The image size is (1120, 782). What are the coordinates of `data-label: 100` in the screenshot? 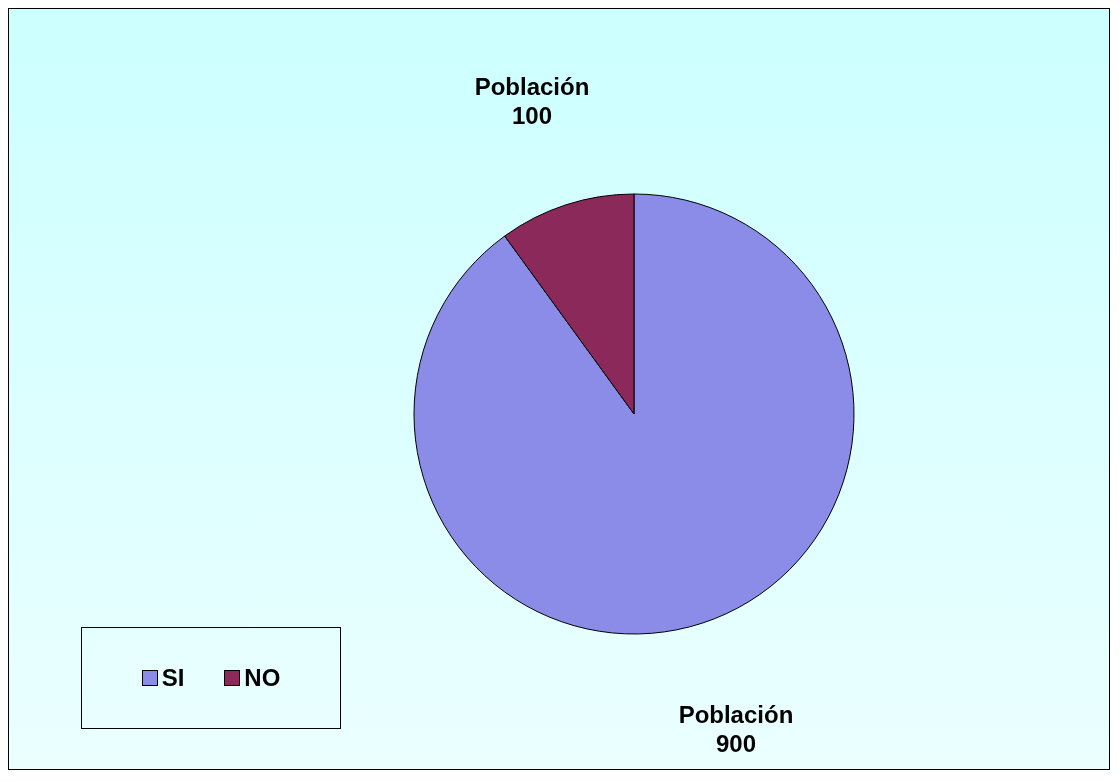 It's located at (532, 116).